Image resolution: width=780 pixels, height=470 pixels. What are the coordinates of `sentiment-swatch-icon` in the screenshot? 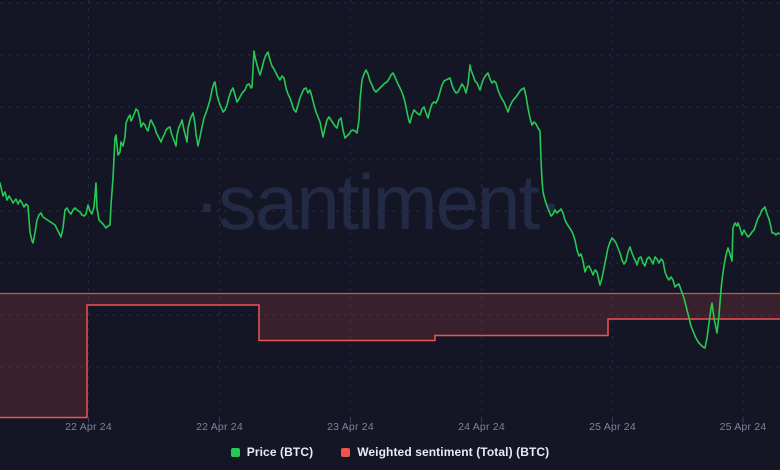 It's located at (346, 452).